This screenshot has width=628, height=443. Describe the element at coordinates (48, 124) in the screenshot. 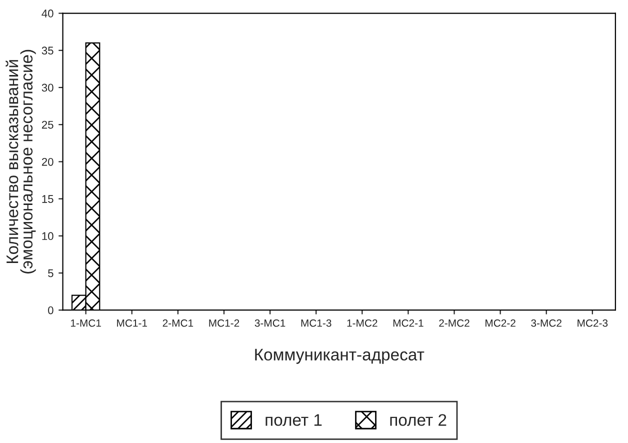

I see `y-tick-label: 25` at that location.